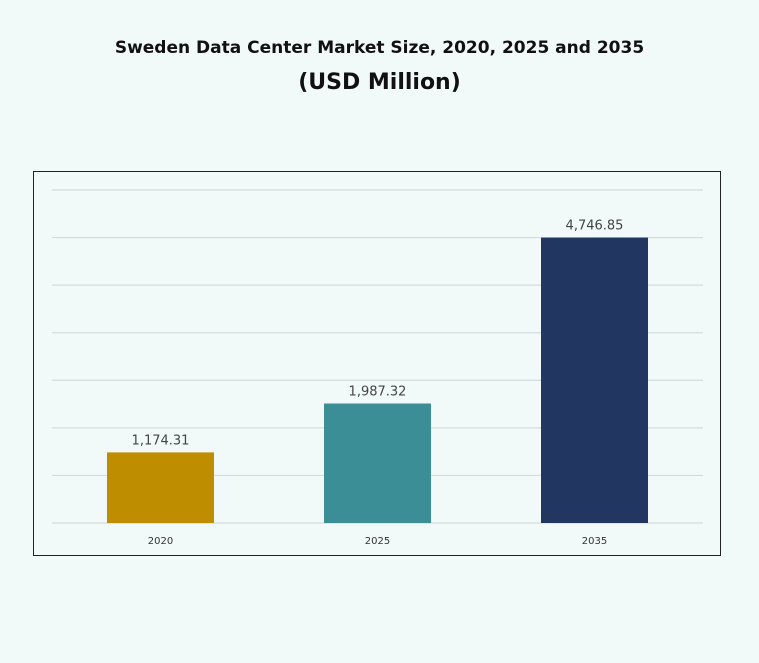 This screenshot has width=759, height=663. What do you see at coordinates (379, 82) in the screenshot?
I see `chart-subtitle: (USD Million)` at bounding box center [379, 82].